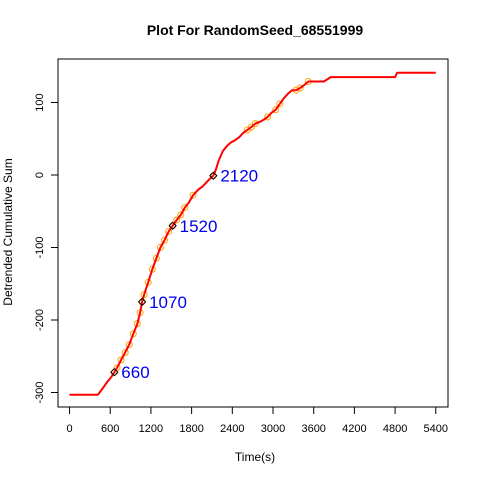 The width and height of the screenshot is (480, 480). Describe the element at coordinates (255, 30) in the screenshot. I see `chart-title: Plot For RandomSeed_68551999` at that location.